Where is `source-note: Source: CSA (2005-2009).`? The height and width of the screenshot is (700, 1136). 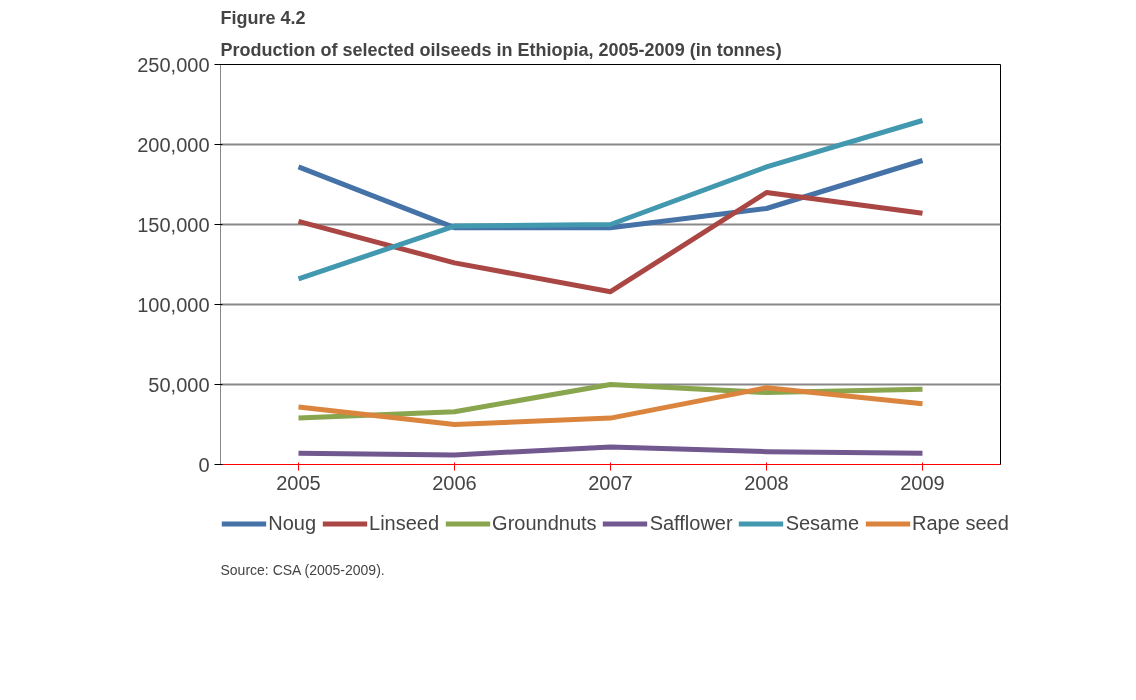 source-note: Source: CSA (2005-2009). is located at coordinates (302, 569).